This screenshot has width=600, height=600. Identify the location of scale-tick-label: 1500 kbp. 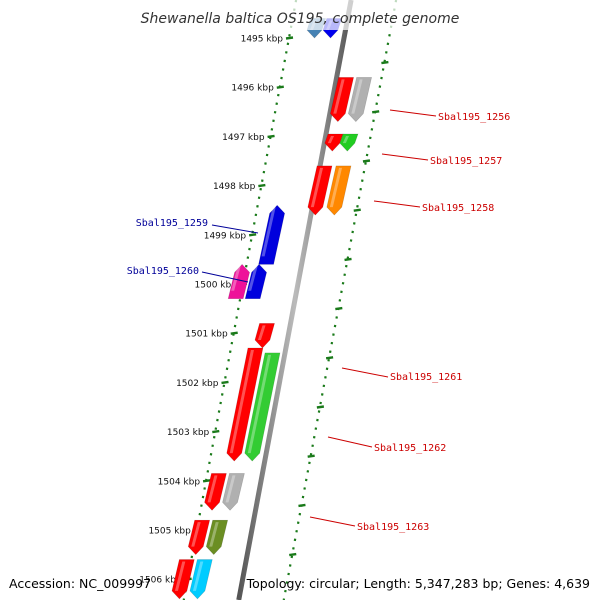
(216, 286).